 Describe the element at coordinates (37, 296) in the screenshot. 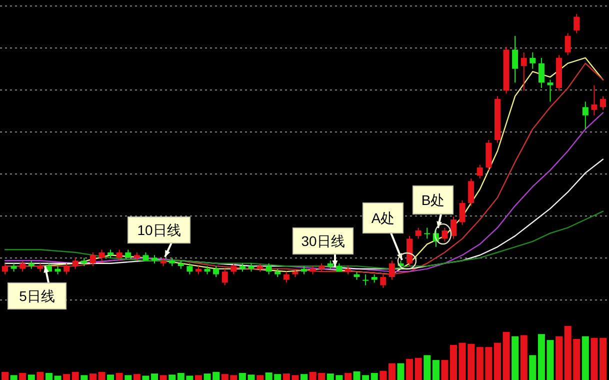

I see `annotation: 5日线` at that location.